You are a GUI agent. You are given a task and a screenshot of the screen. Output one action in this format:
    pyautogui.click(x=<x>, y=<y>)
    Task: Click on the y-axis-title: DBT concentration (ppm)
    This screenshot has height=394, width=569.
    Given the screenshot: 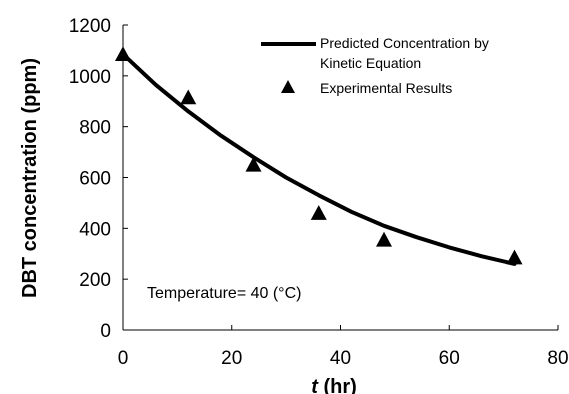 What is the action you would take?
    pyautogui.click(x=30, y=178)
    